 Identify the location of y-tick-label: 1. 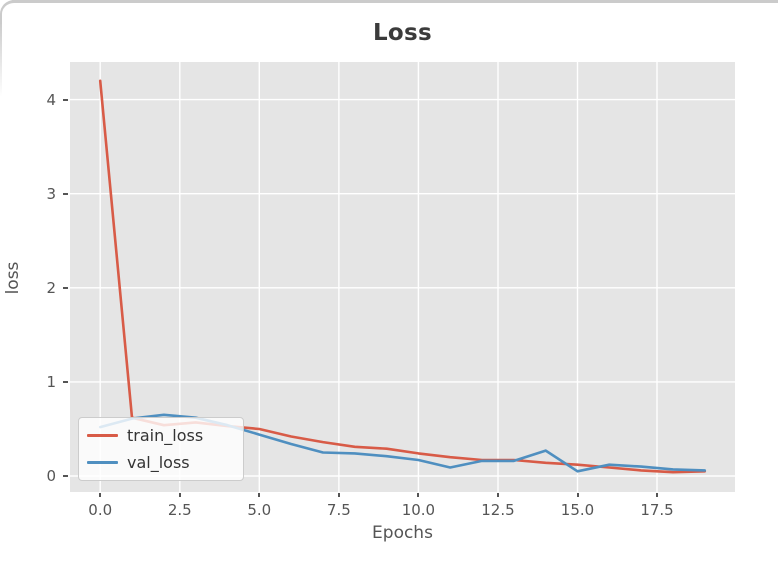
(51, 381).